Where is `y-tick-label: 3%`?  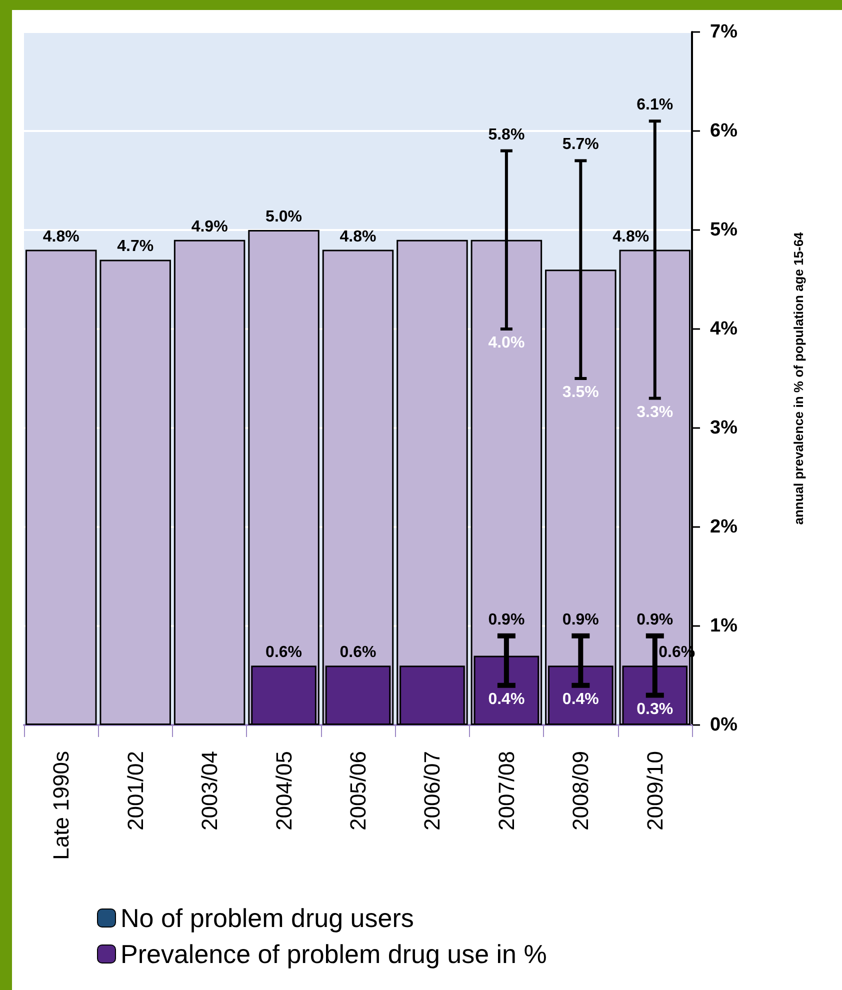
y-tick-label: 3% is located at coordinates (724, 428).